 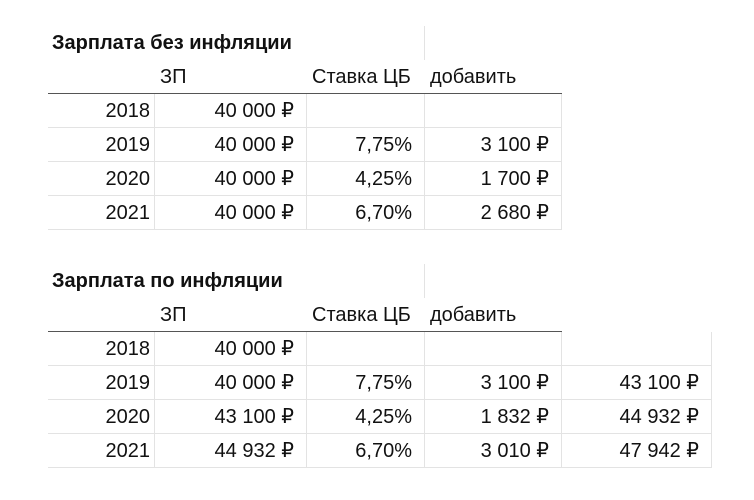 What do you see at coordinates (236, 43) in the screenshot?
I see `table-title: Зарплата без инфляции` at bounding box center [236, 43].